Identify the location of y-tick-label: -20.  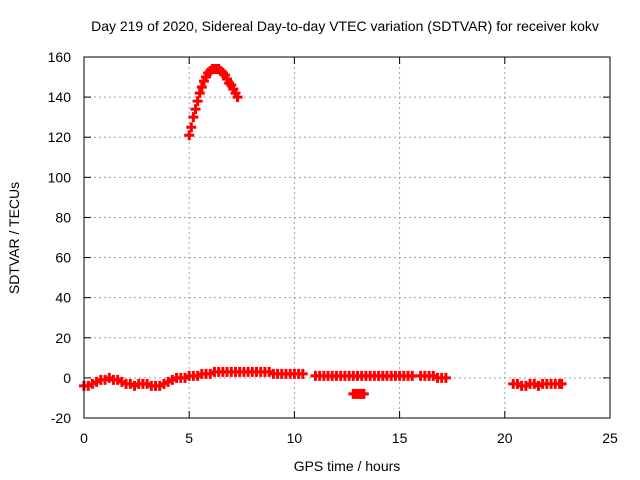
(61, 418).